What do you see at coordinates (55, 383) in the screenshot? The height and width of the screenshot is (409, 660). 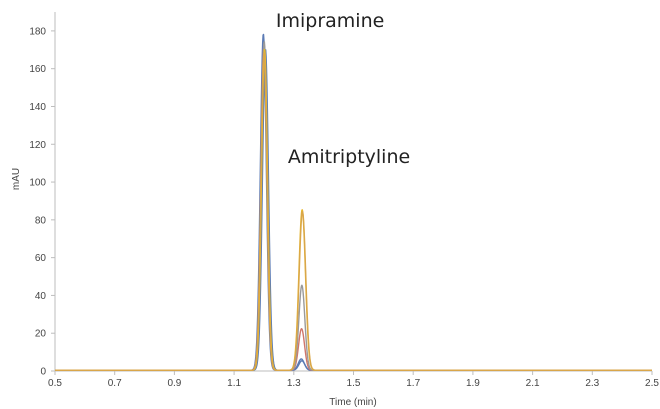 I see `x-tick-label: 0.5` at bounding box center [55, 383].